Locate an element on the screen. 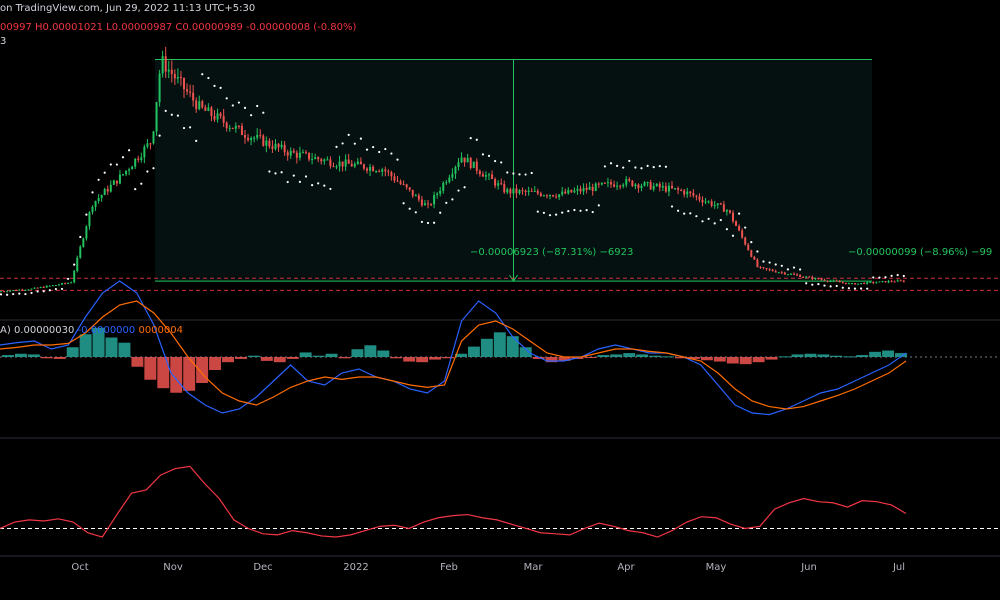 This screenshot has height=600, width=1000. macd-value1: 0.00000030 is located at coordinates (44, 330).